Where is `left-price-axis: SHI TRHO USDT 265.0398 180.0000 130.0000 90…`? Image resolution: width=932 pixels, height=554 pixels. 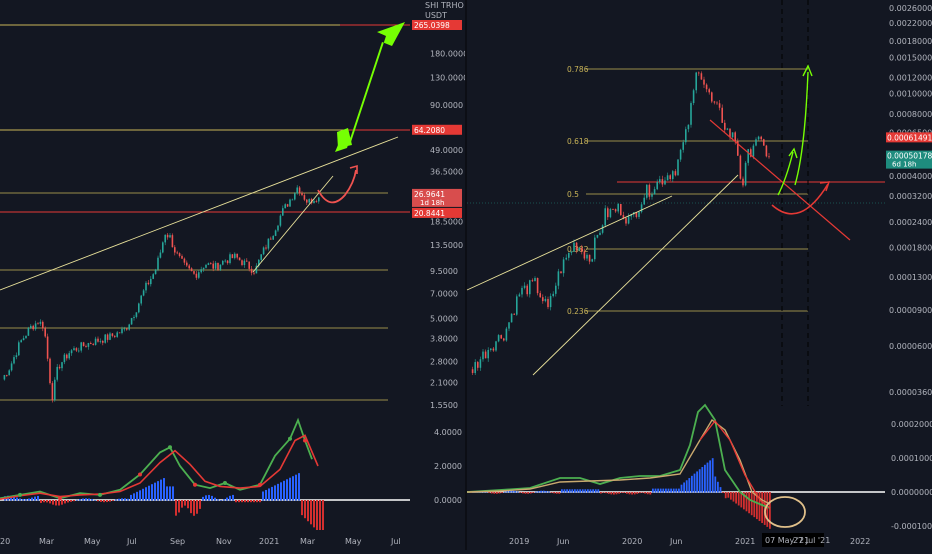
left-price-axis: SHI TRHO USDT 265.0398 180.0000 130.0000 90… is located at coordinates (439, 265).